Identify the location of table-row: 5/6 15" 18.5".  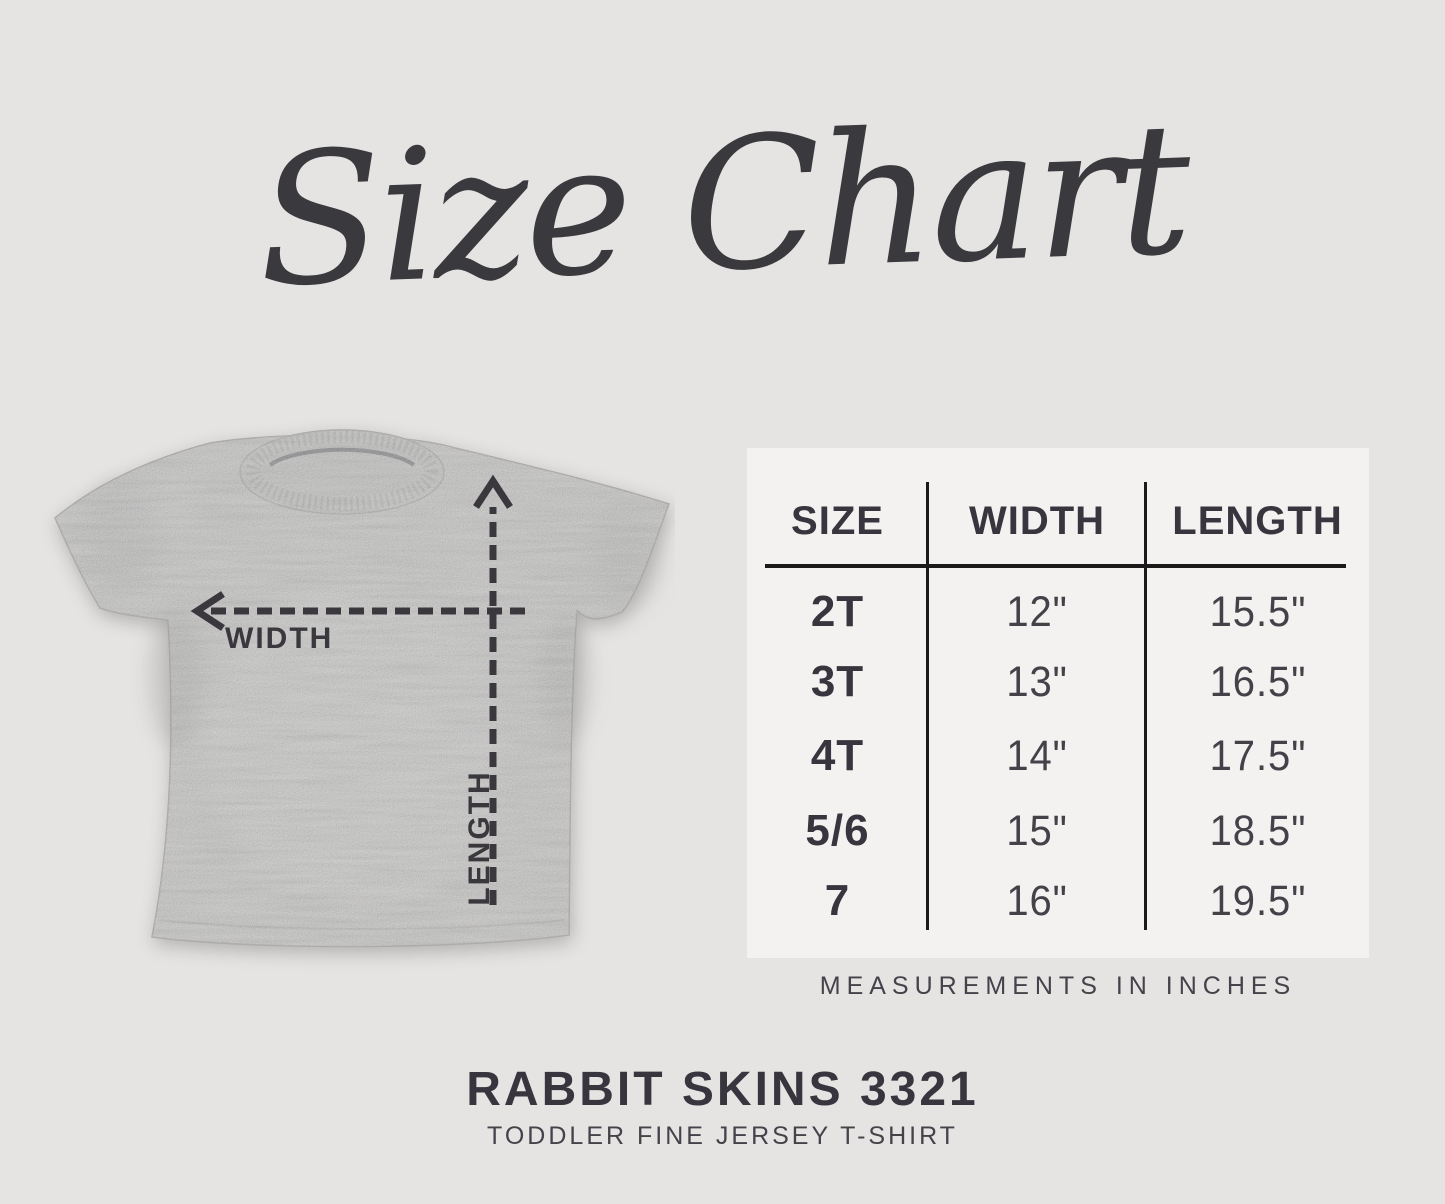
(1058, 831).